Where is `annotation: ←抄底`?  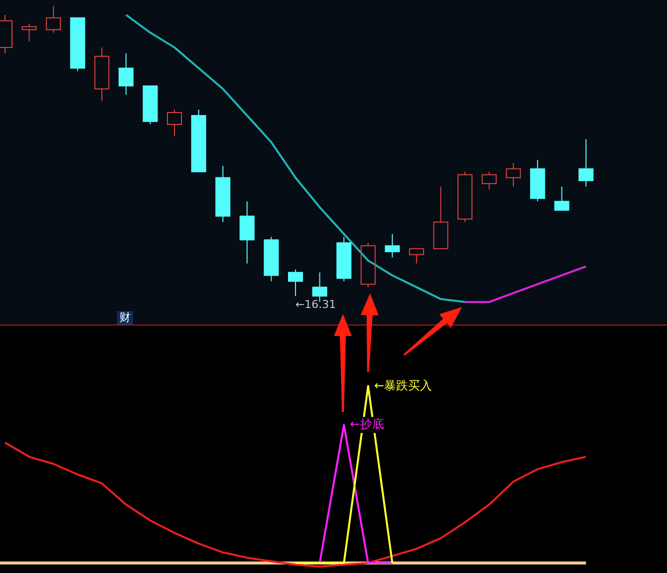
annotation: ←抄底 is located at coordinates (367, 424).